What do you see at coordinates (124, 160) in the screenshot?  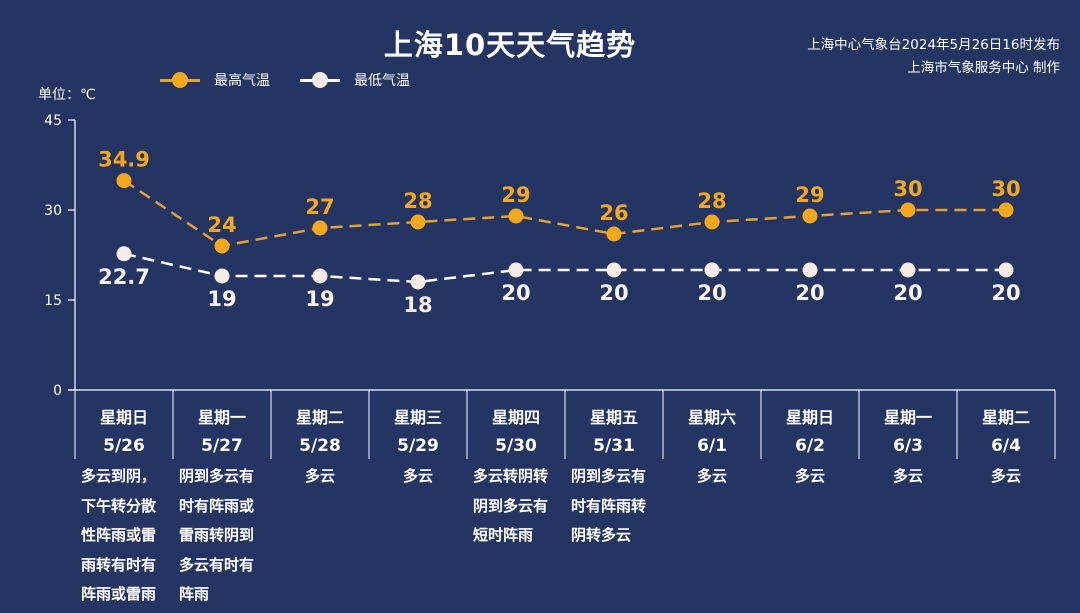 I see `high-temp-label: 34.9` at bounding box center [124, 160].